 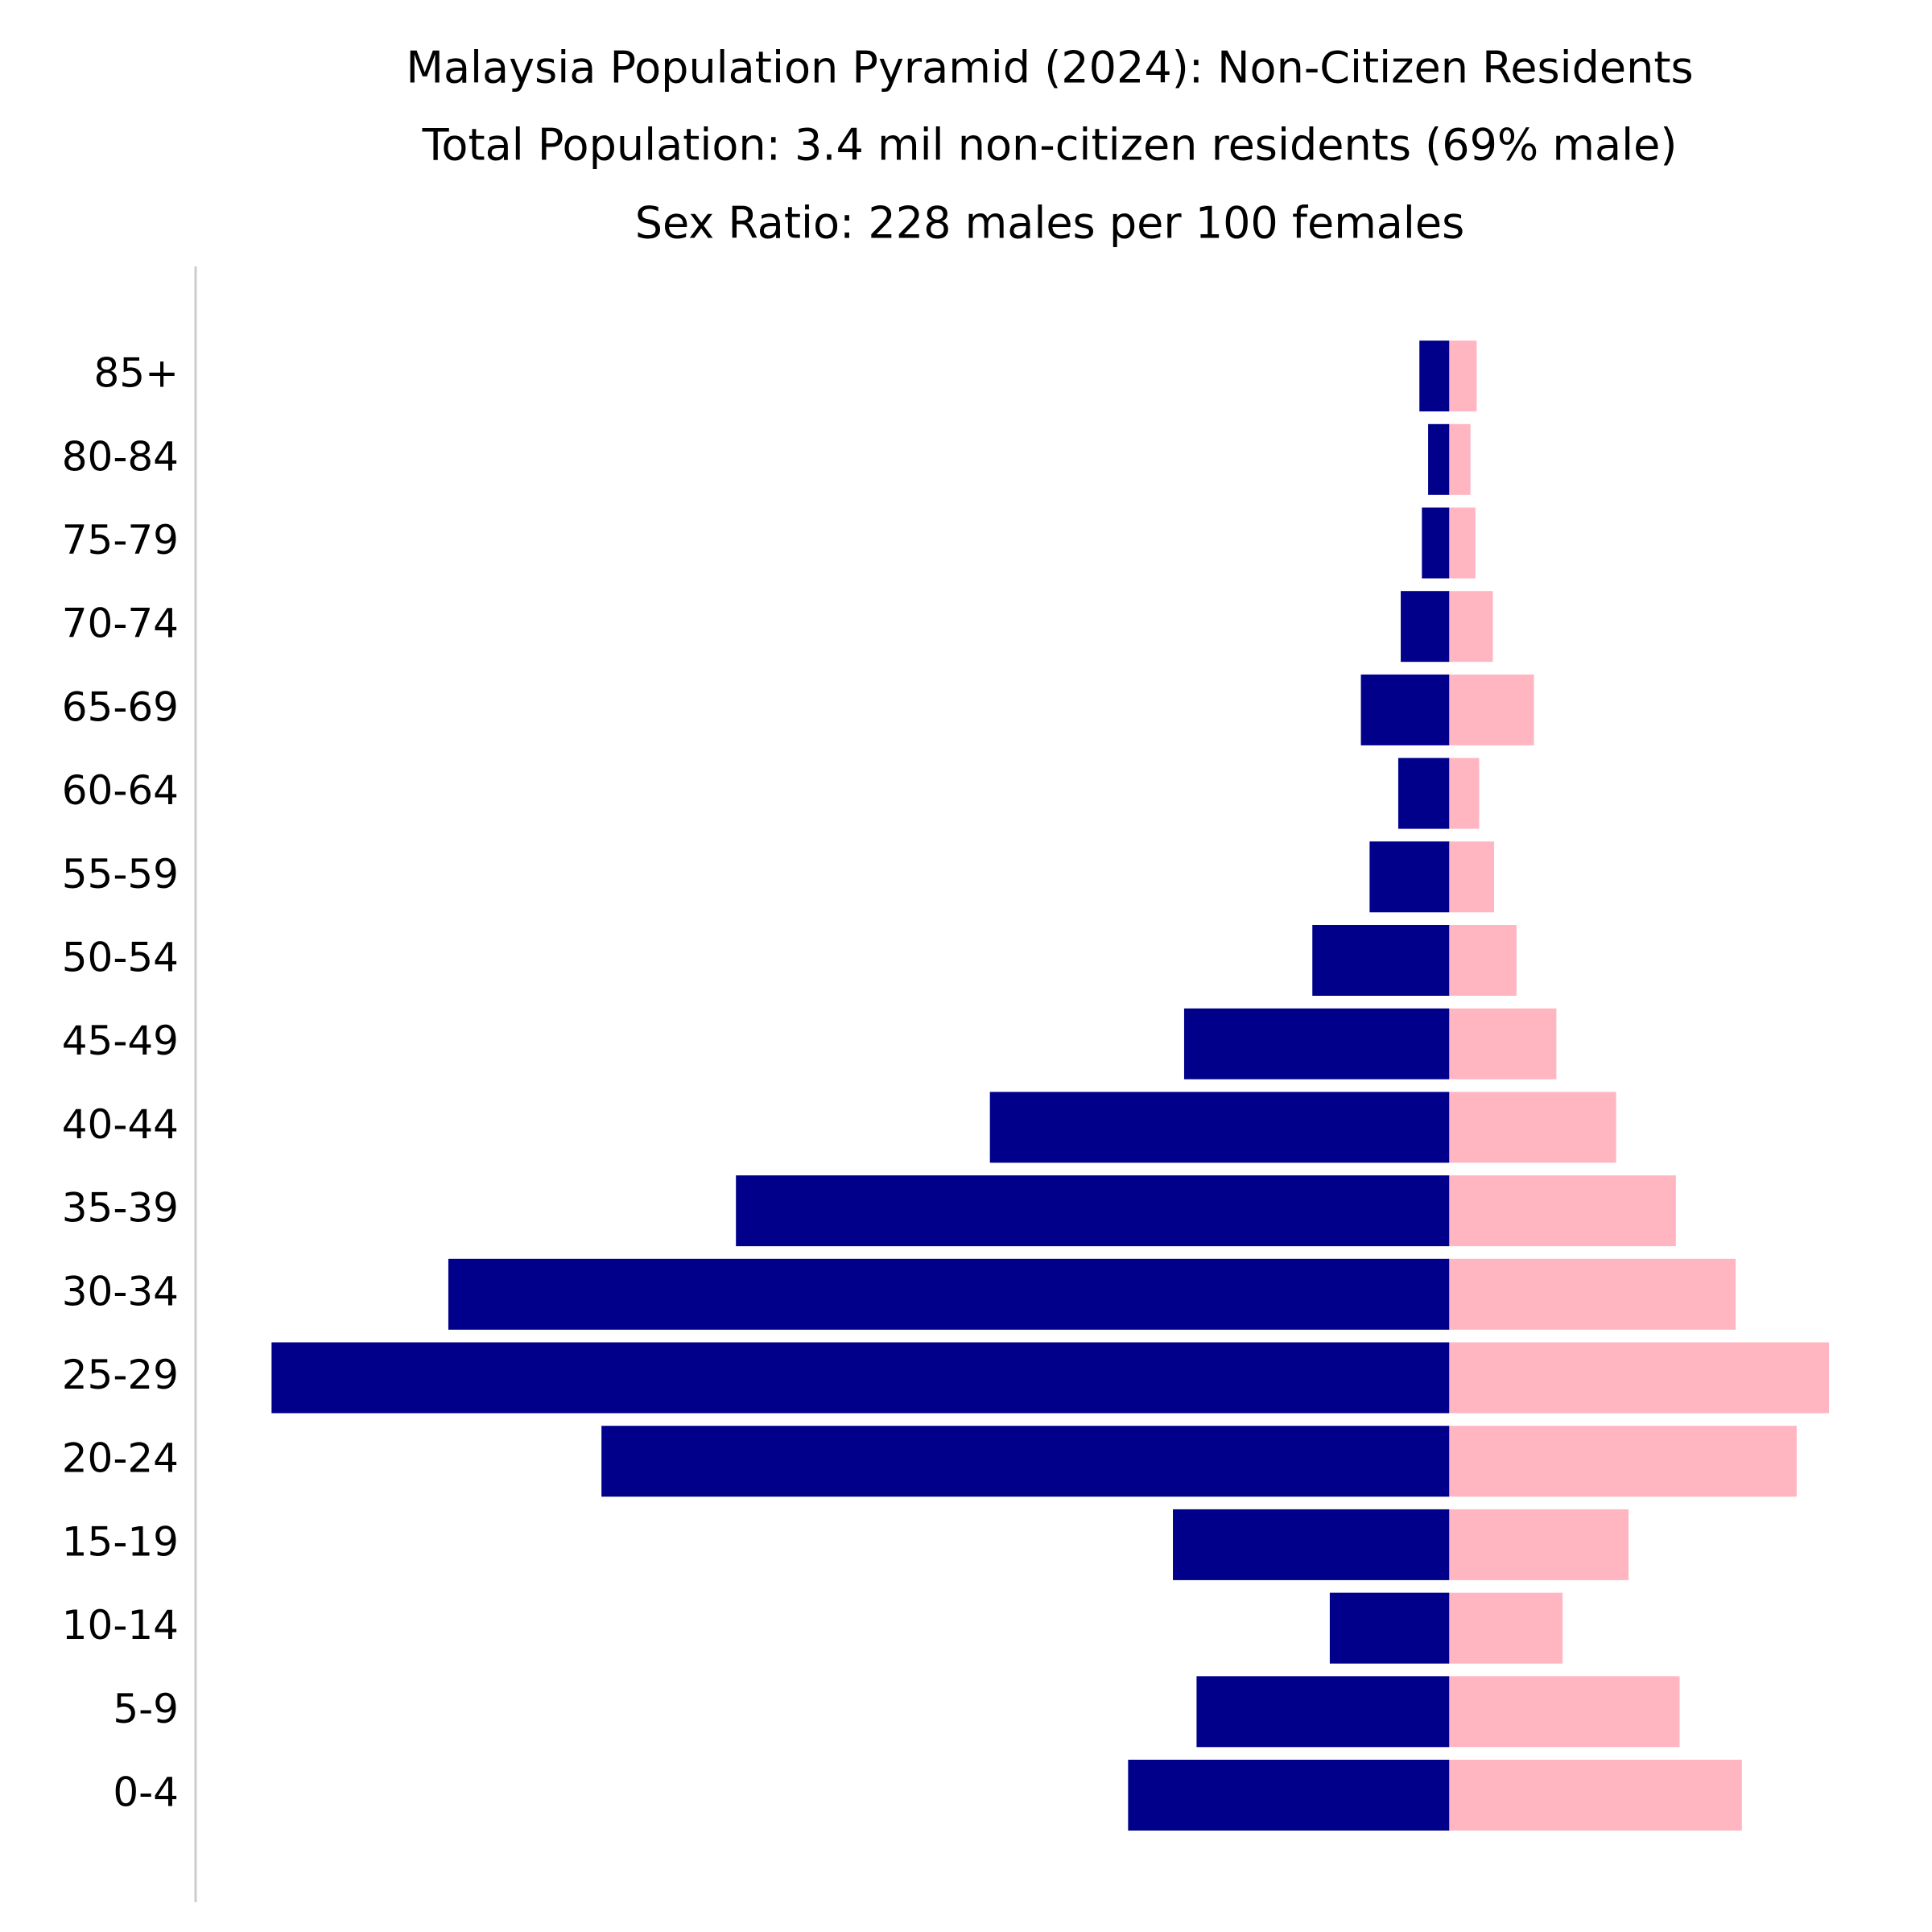 I want to click on chart-subtitle: Sex Ratio: 228 males per 100 females, so click(x=1050, y=223).